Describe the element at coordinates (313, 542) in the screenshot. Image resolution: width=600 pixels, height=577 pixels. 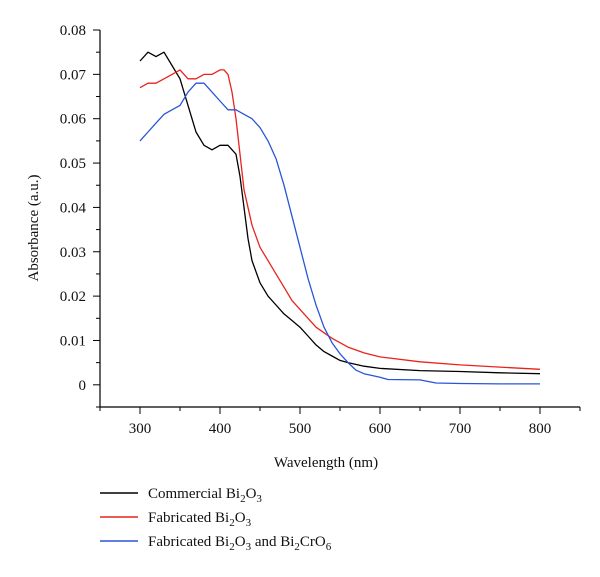
I see `legend-text-part: CrO` at that location.